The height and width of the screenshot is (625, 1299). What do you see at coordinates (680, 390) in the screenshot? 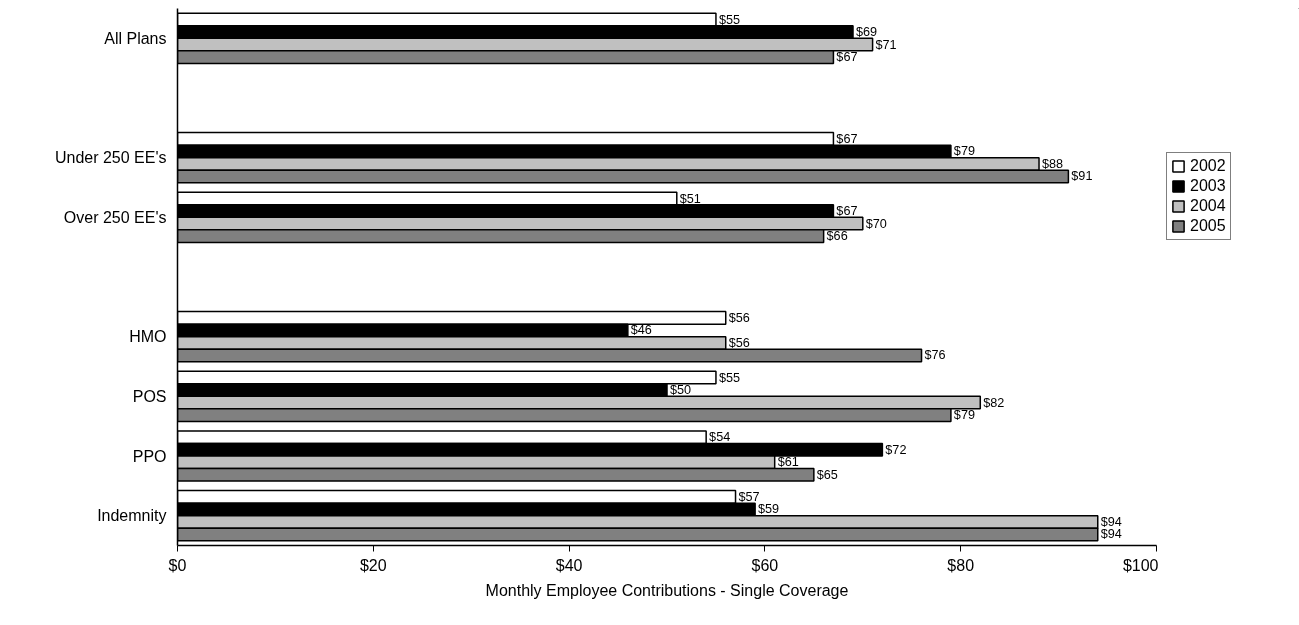
I see `data-label: $50` at bounding box center [680, 390].